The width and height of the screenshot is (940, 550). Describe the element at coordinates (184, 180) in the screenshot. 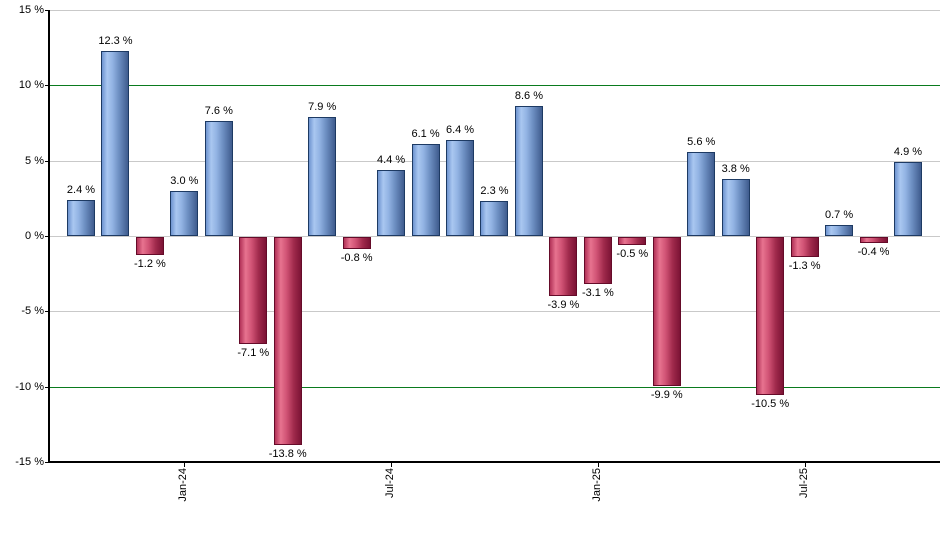

I see `bar-value-label: 3.0 %` at that location.